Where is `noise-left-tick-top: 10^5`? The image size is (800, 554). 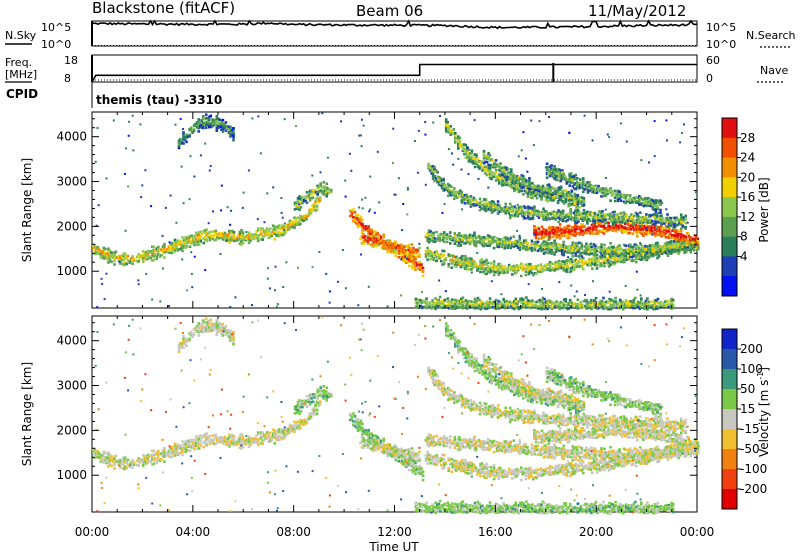 noise-left-tick-top: 10^5 is located at coordinates (56, 27).